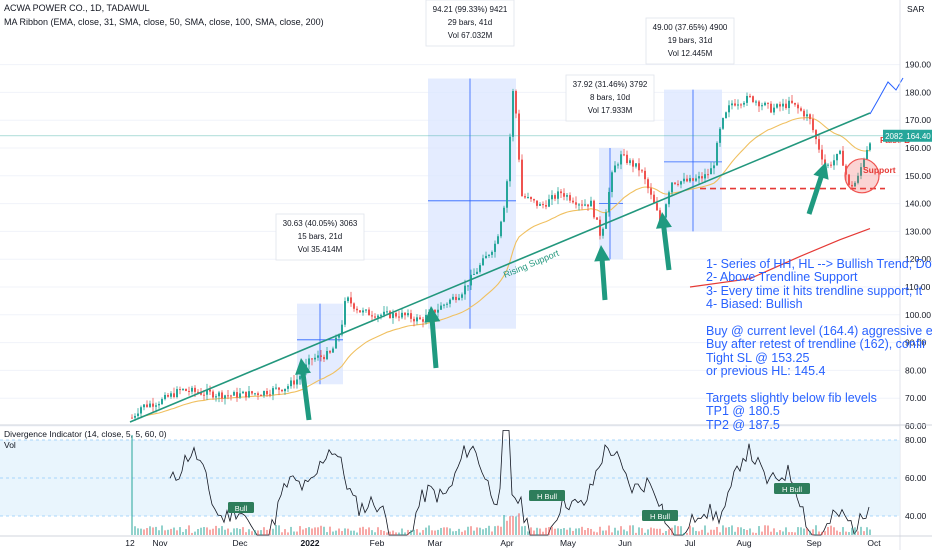 The image size is (932, 550). I want to click on time-tick-label: Apr, so click(506, 543).